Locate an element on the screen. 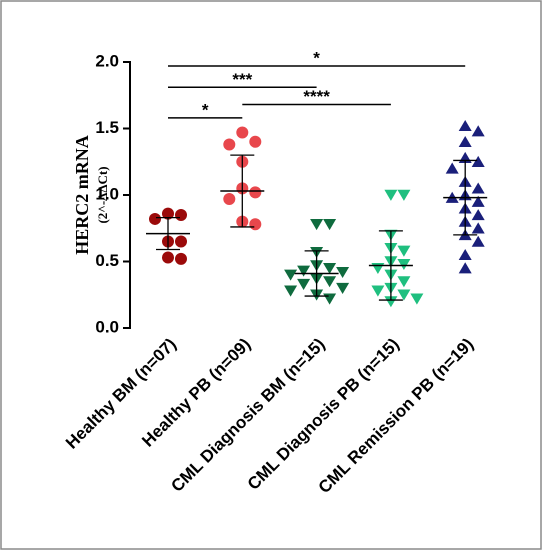 Image resolution: width=542 pixels, height=550 pixels. y-tick-label: 1.0 is located at coordinates (107, 193).